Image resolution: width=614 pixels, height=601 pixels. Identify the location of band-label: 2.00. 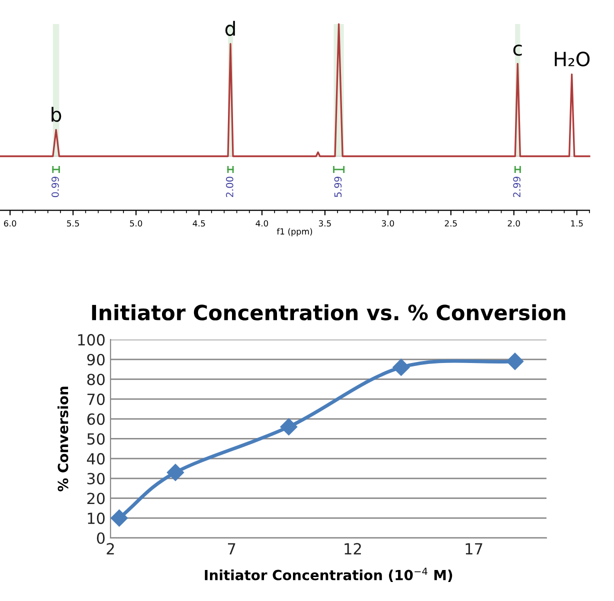
(230, 187).